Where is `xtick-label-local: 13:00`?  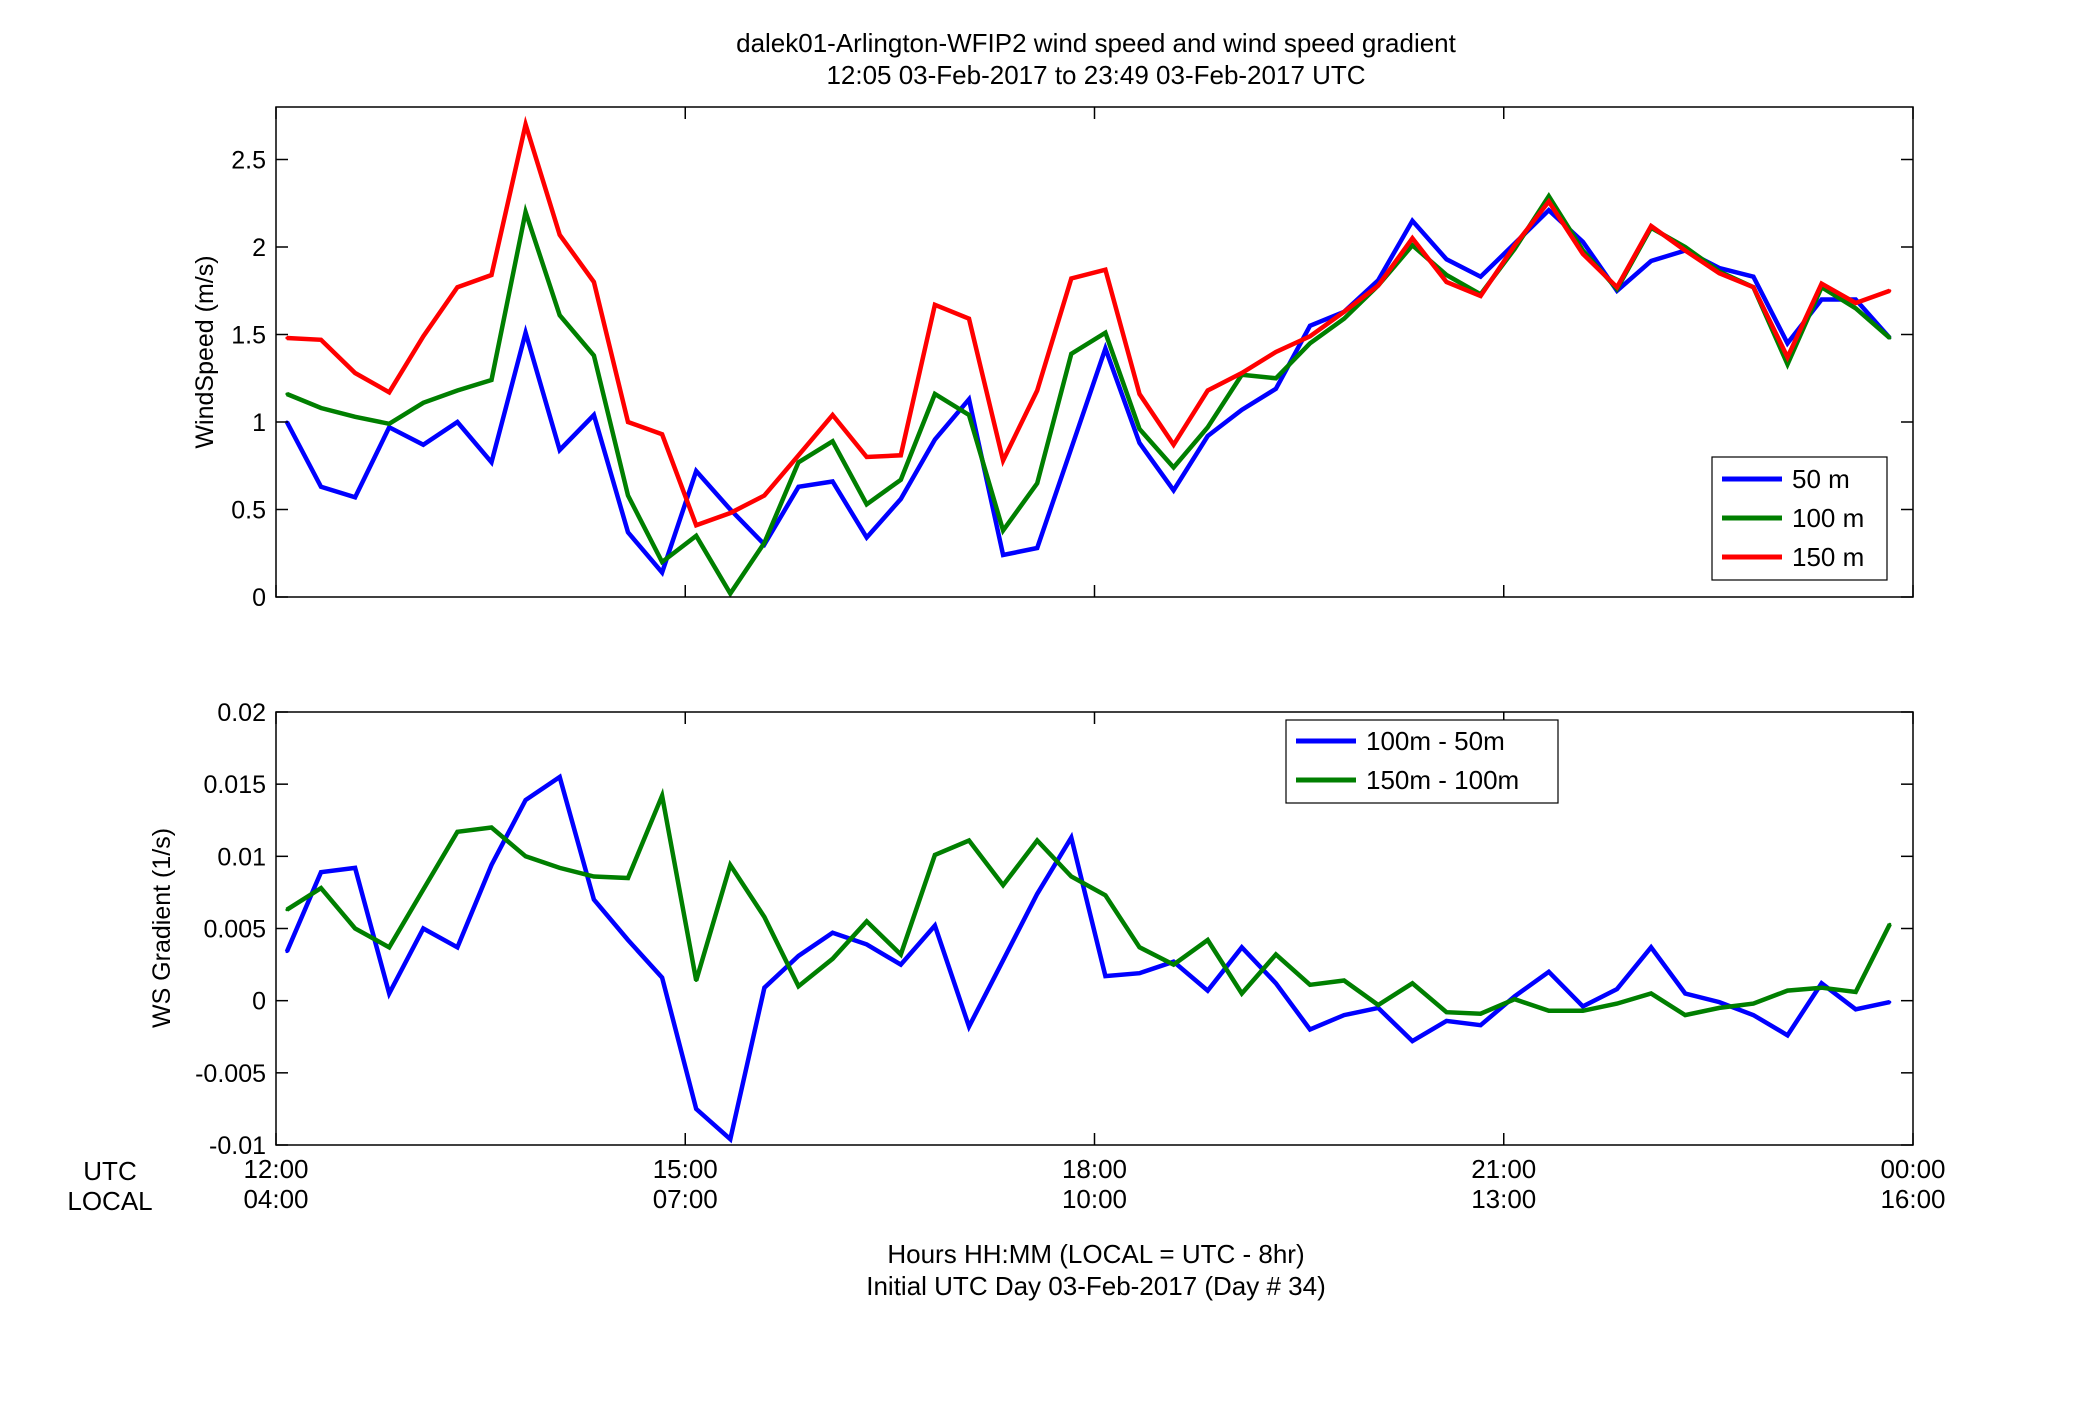 xtick-label-local: 13:00 is located at coordinates (1503, 1199).